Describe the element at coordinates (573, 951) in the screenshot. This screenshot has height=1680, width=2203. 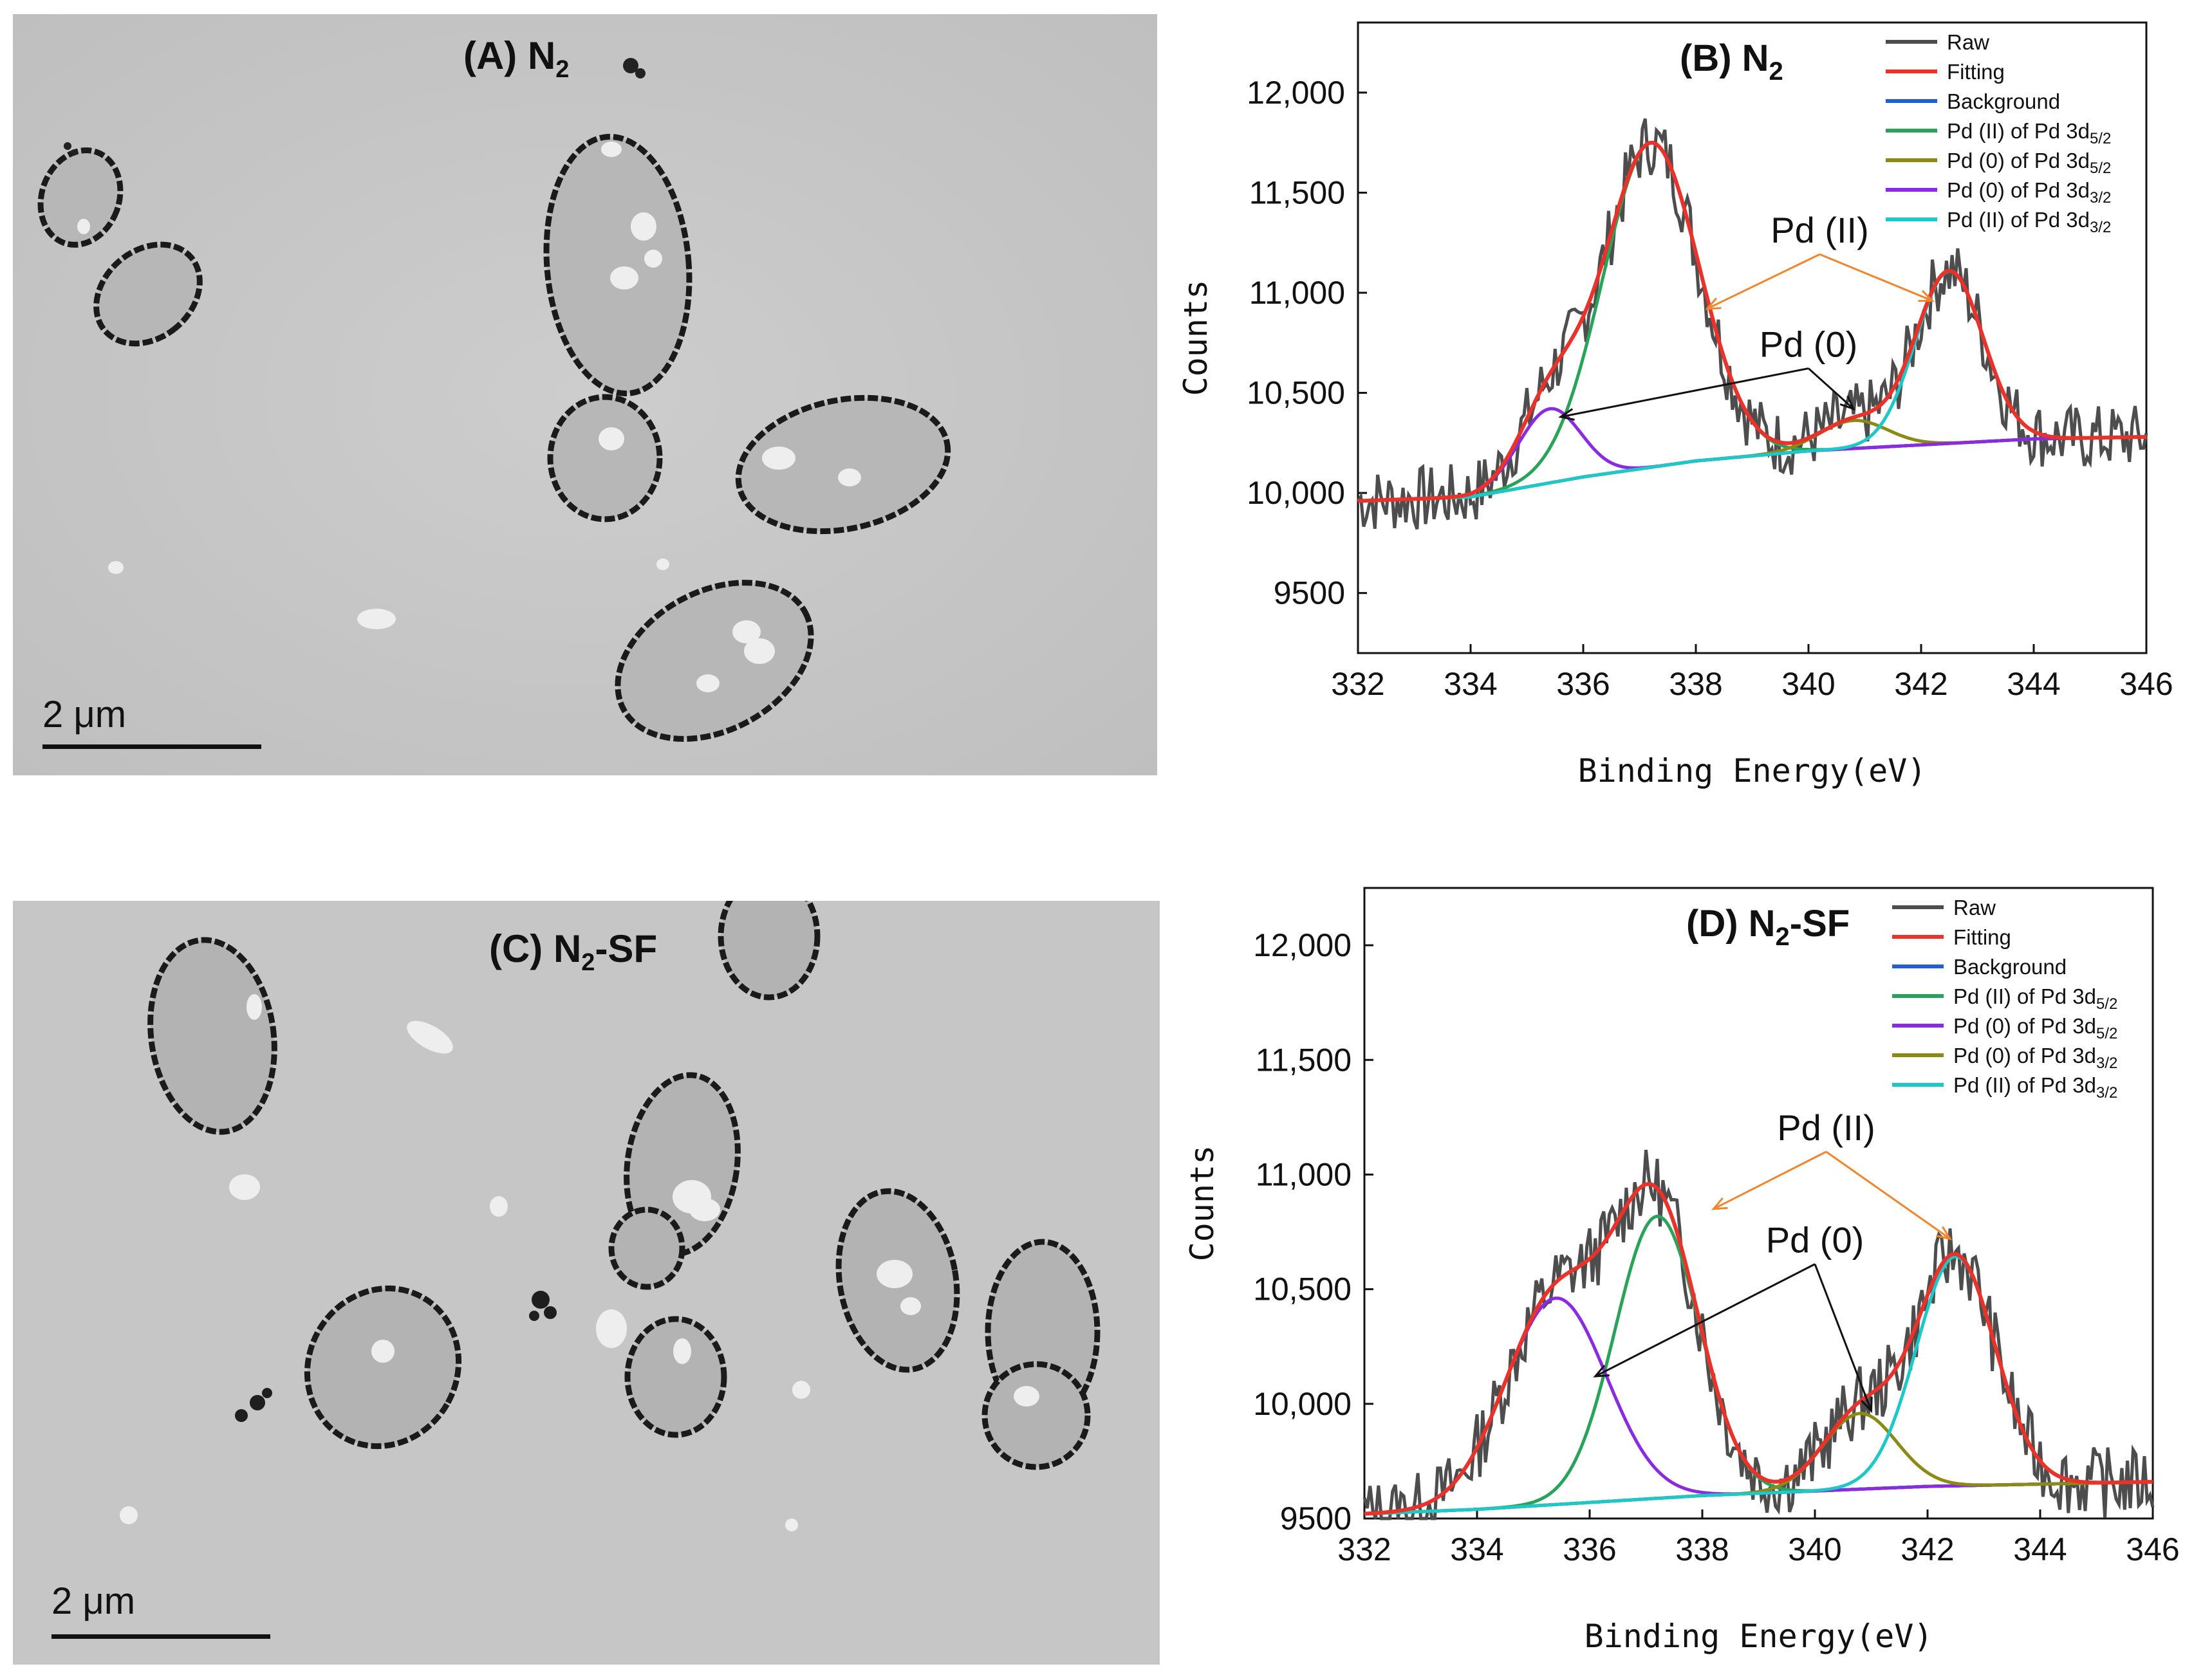
I see `panel-title-c: (C) N2-SF` at that location.